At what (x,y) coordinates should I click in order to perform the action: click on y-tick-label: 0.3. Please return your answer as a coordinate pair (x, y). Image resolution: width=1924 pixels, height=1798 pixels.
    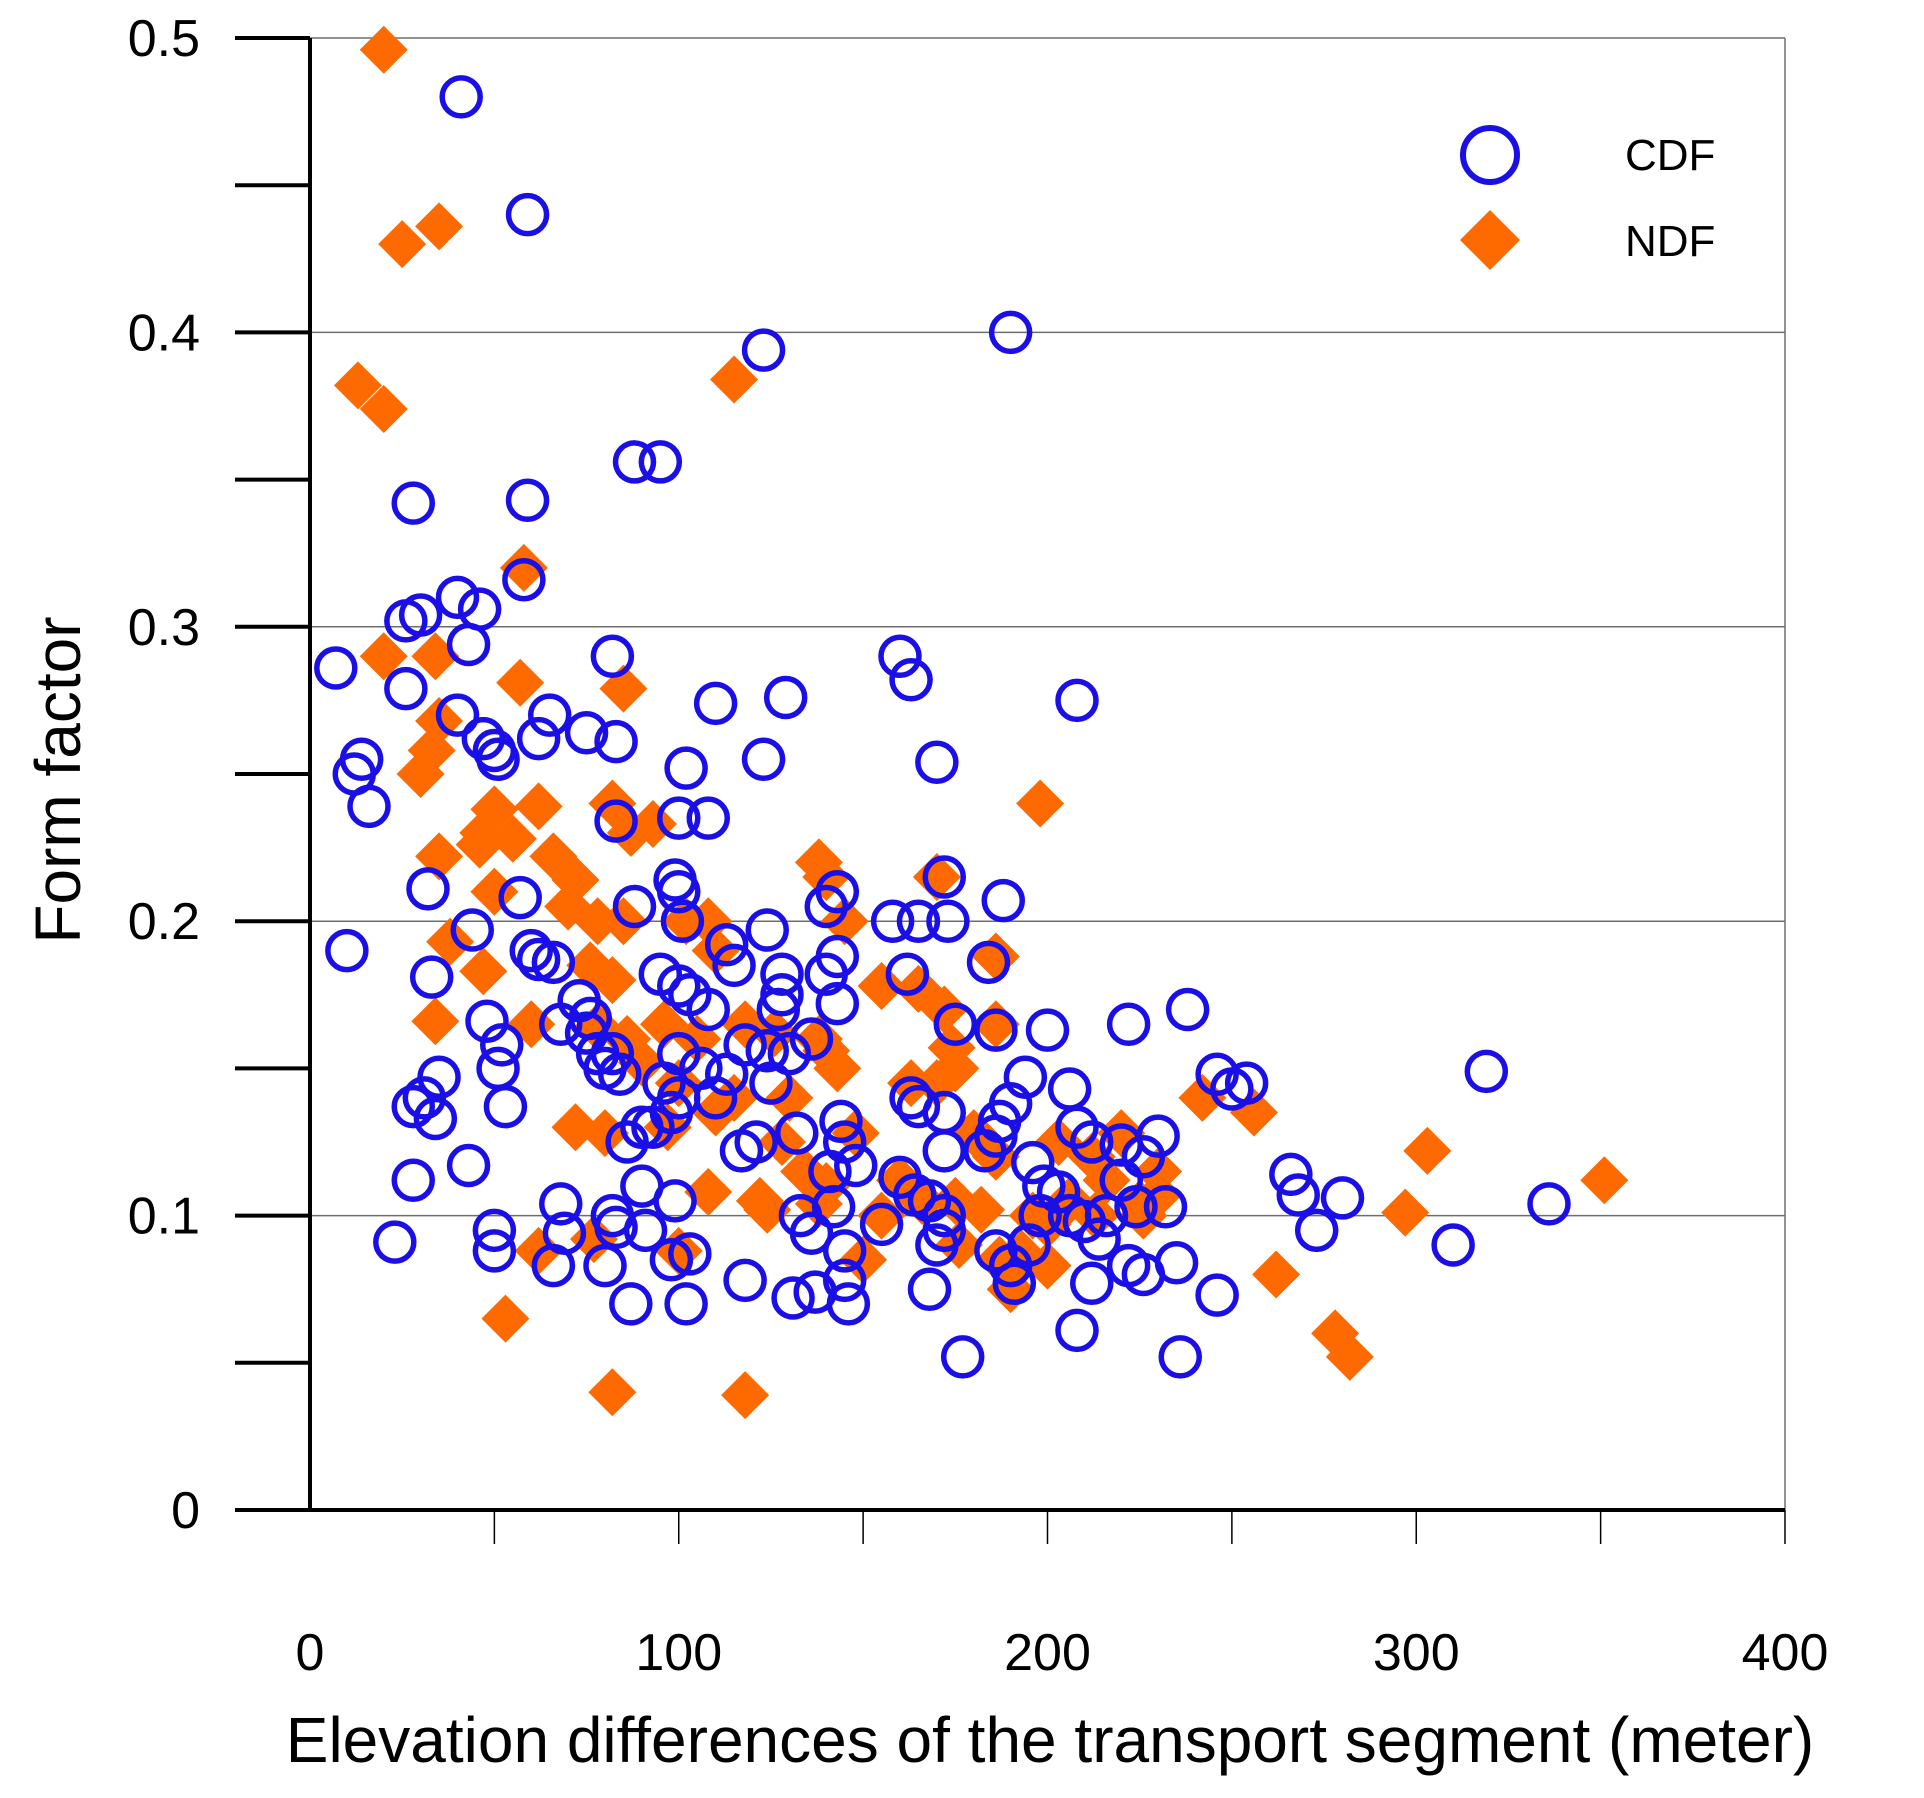
    Looking at the image, I should click on (164, 628).